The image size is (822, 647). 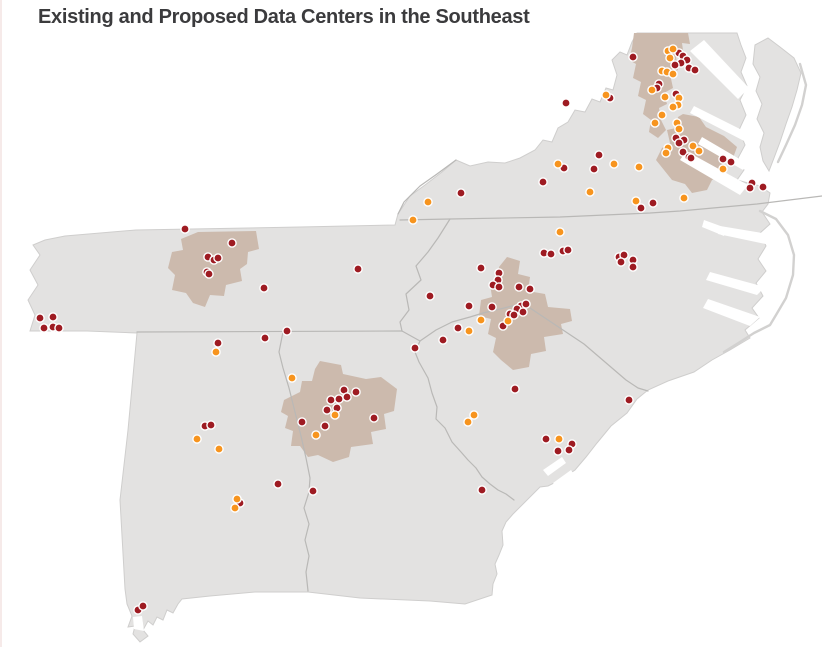 What do you see at coordinates (269, 331) in the screenshot?
I see `border-tennessee-south` at bounding box center [269, 331].